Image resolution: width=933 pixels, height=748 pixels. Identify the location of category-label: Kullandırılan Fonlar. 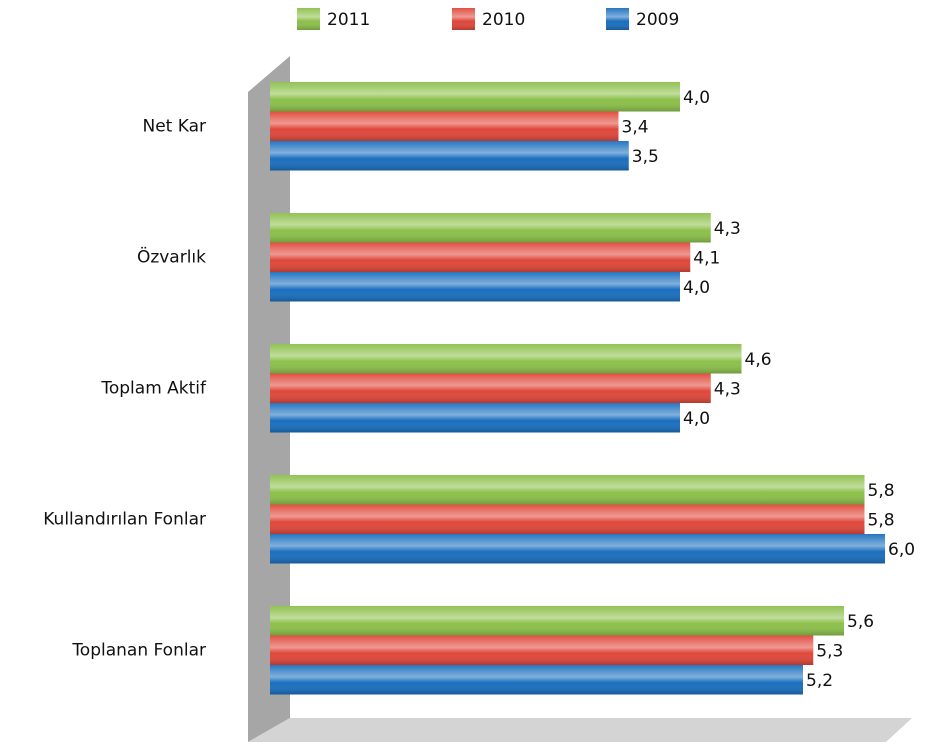
(124, 519).